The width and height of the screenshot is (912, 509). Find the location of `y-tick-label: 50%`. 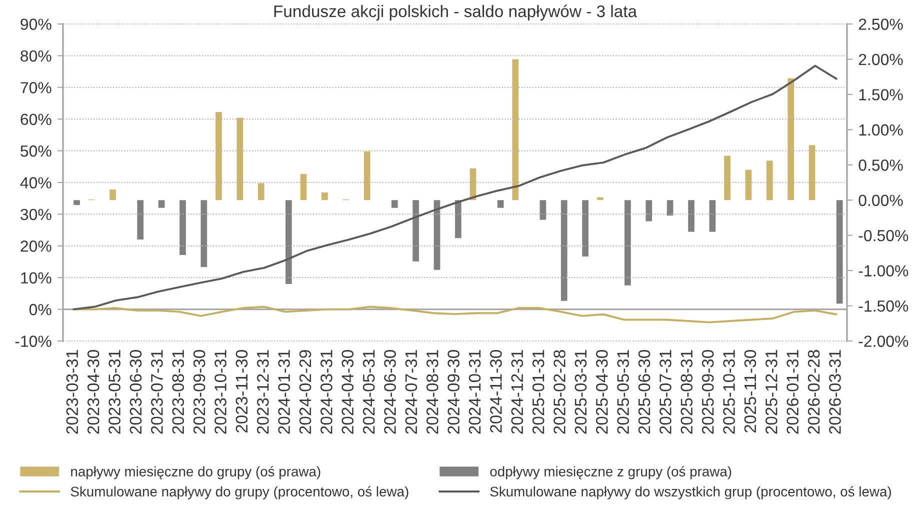

y-tick-label: 50% is located at coordinates (36, 151).